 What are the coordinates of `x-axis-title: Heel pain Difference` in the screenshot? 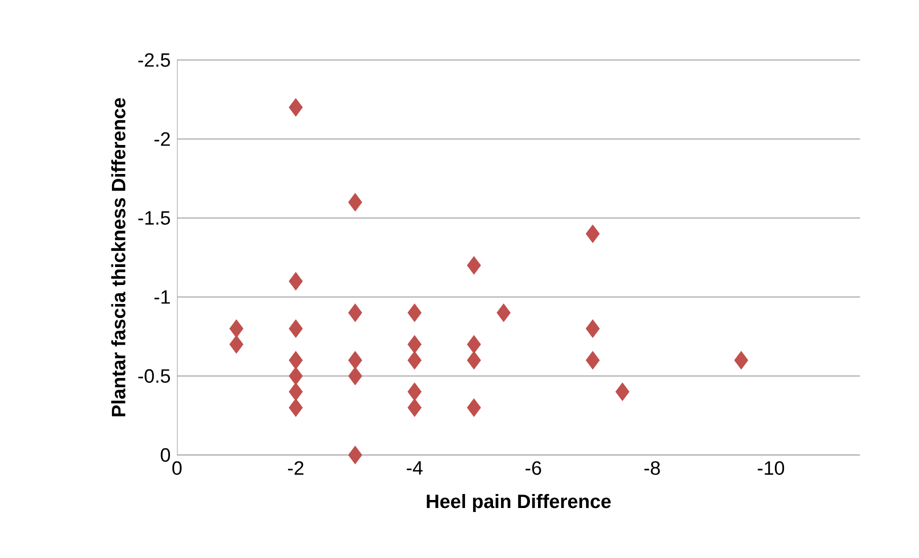 It's located at (518, 503).